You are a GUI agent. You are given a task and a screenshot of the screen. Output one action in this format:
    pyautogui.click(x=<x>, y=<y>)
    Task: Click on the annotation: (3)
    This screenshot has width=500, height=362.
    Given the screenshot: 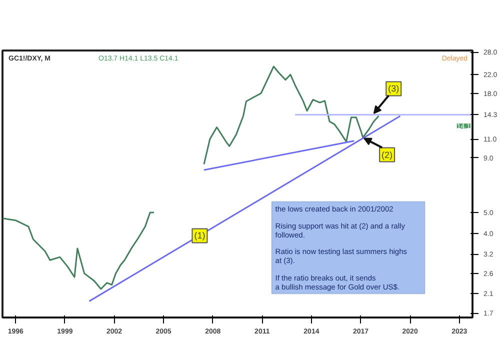 What is the action you would take?
    pyautogui.click(x=394, y=89)
    